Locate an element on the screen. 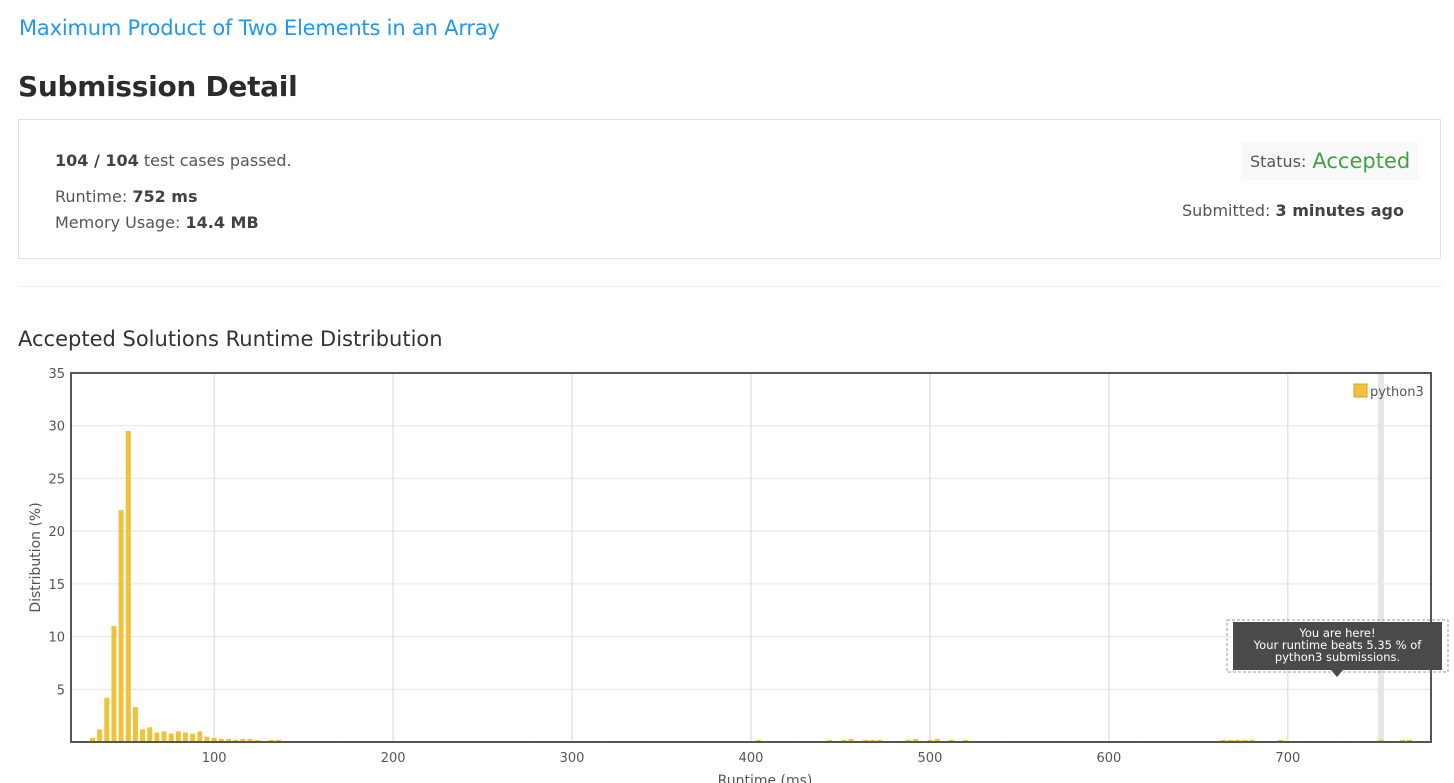  tooltip-text: Your runtime beats 5.35 % of is located at coordinates (1338, 645).